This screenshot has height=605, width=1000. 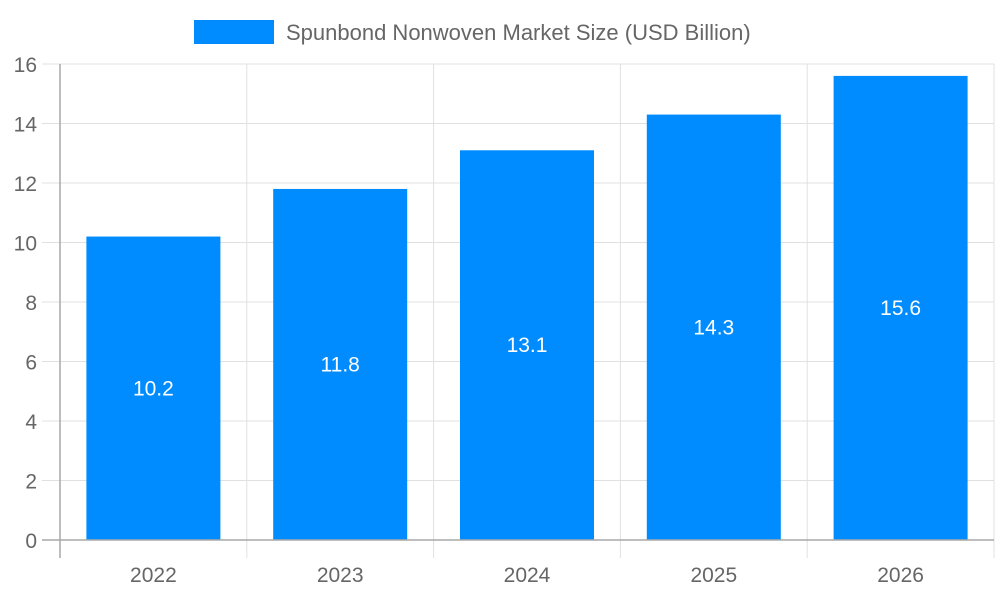 I want to click on bar-2026, so click(x=900, y=308).